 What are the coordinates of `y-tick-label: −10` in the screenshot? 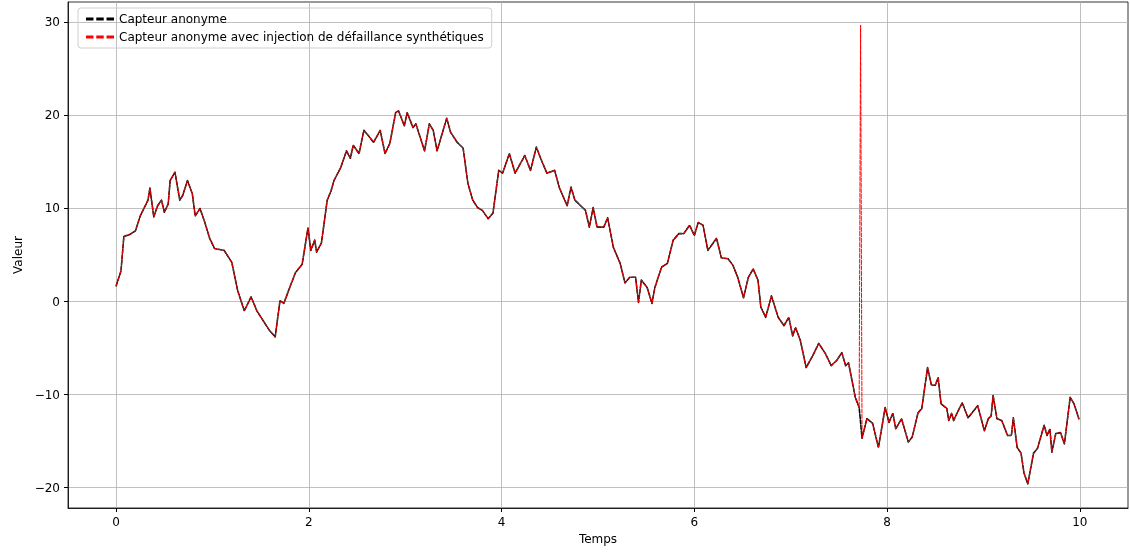 It's located at (47, 394).